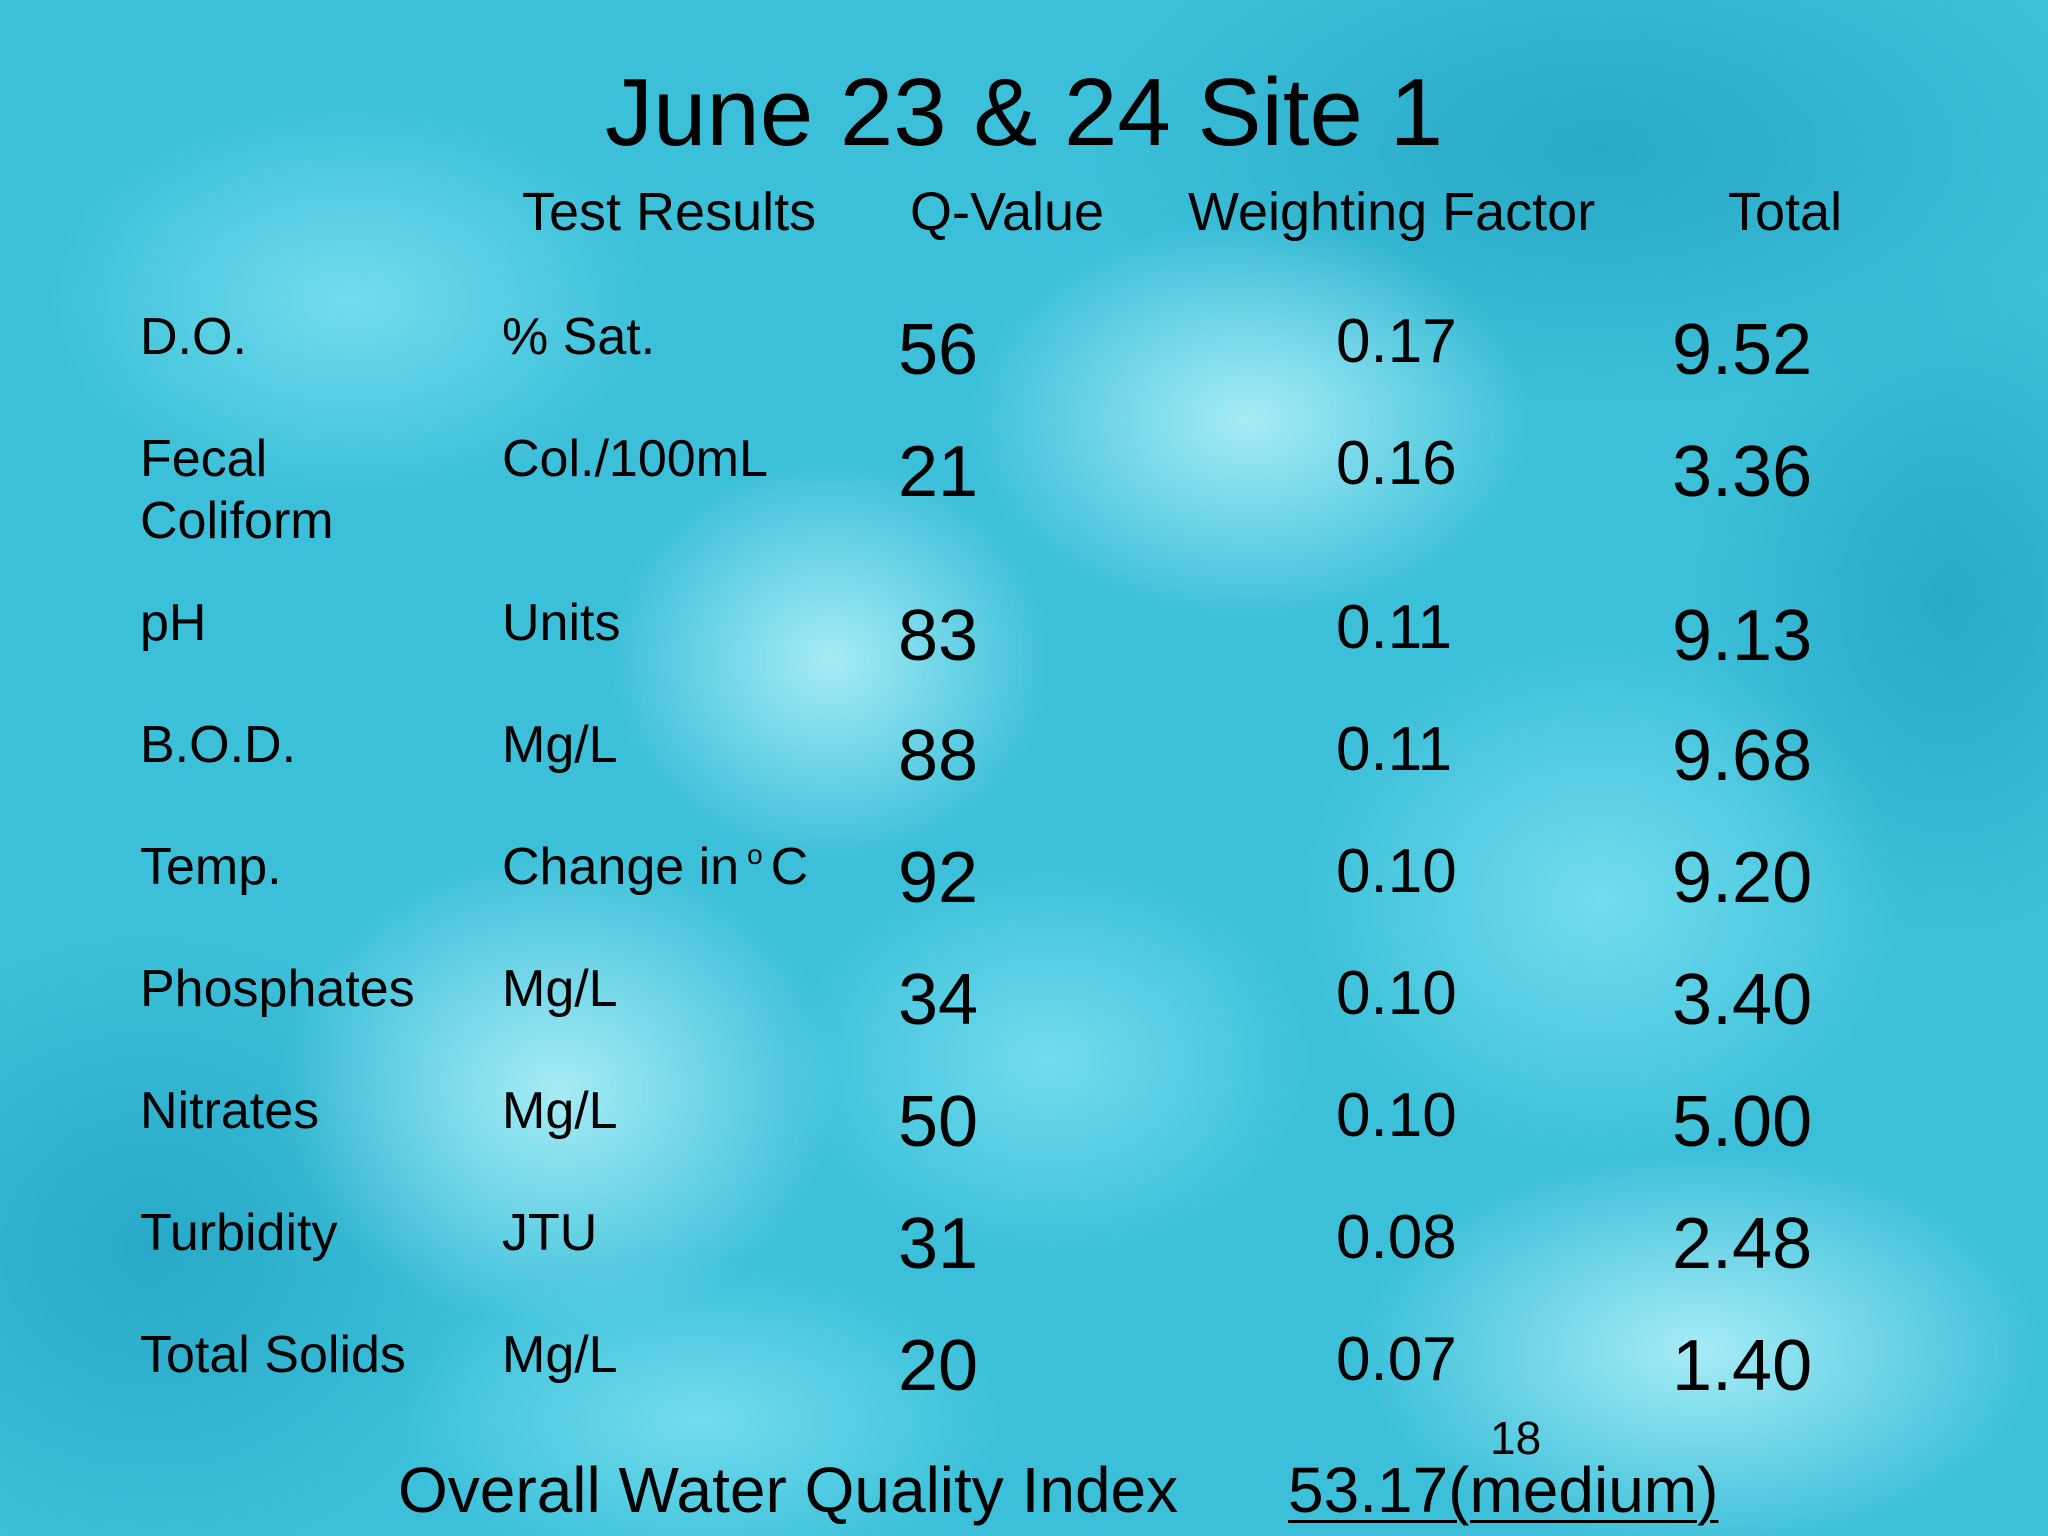 This screenshot has width=2048, height=1536. Describe the element at coordinates (1742, 878) in the screenshot. I see `row-total-temp: 9.20` at that location.